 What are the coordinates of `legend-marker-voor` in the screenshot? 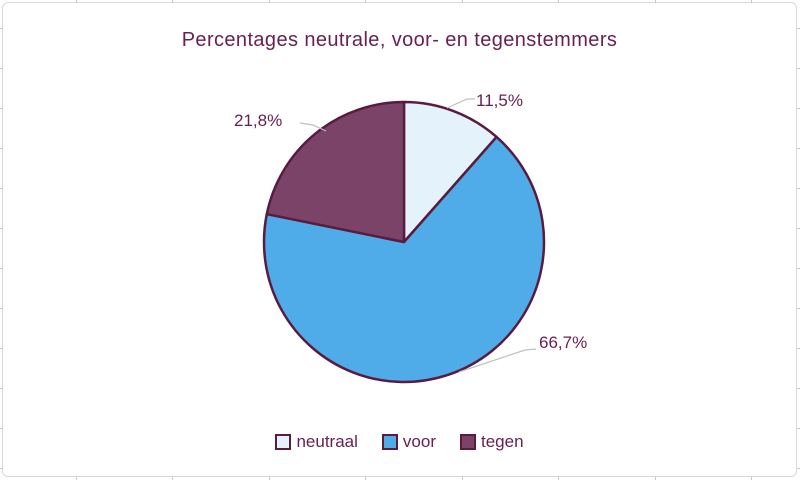 It's located at (389, 442).